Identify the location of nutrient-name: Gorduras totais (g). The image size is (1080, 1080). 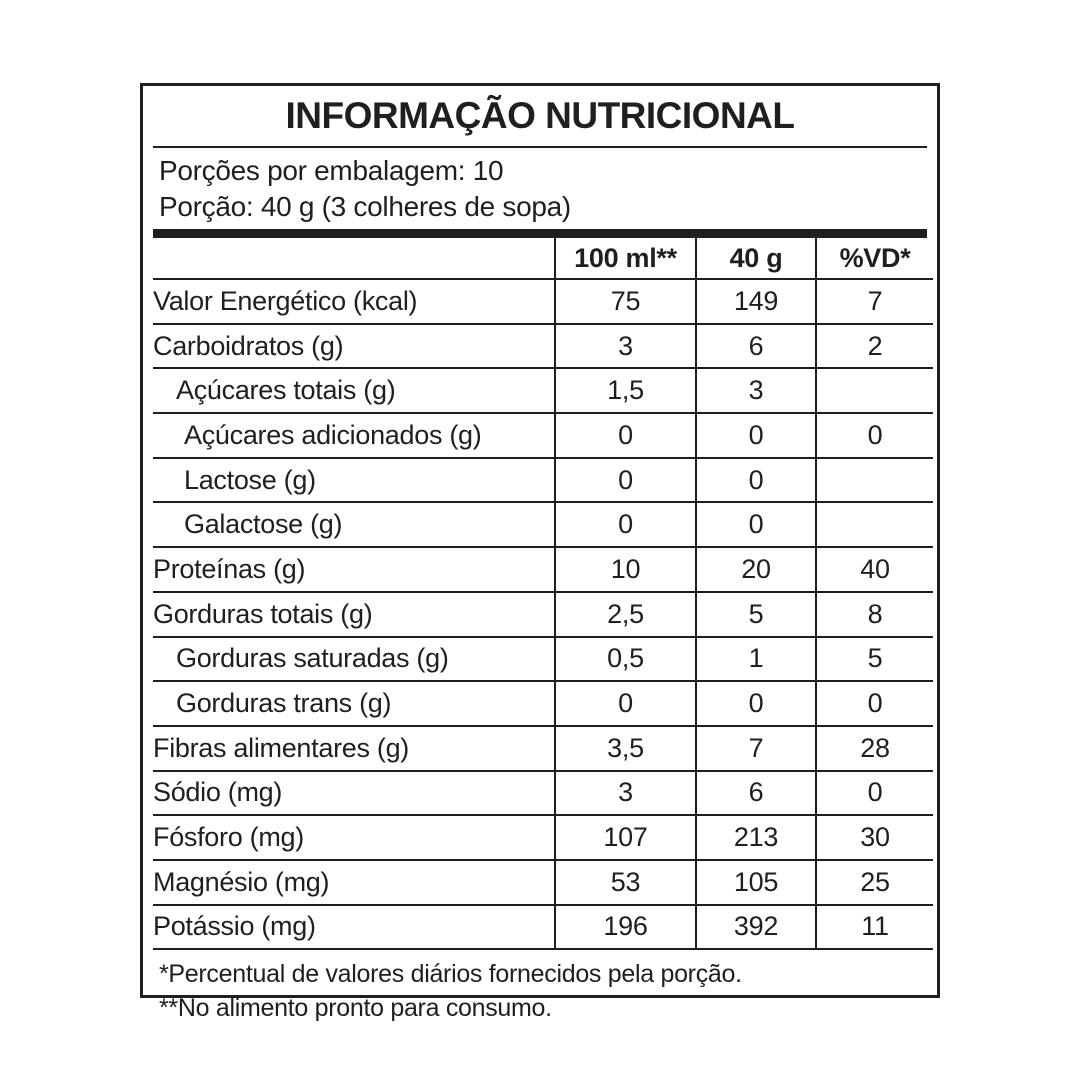
(354, 614).